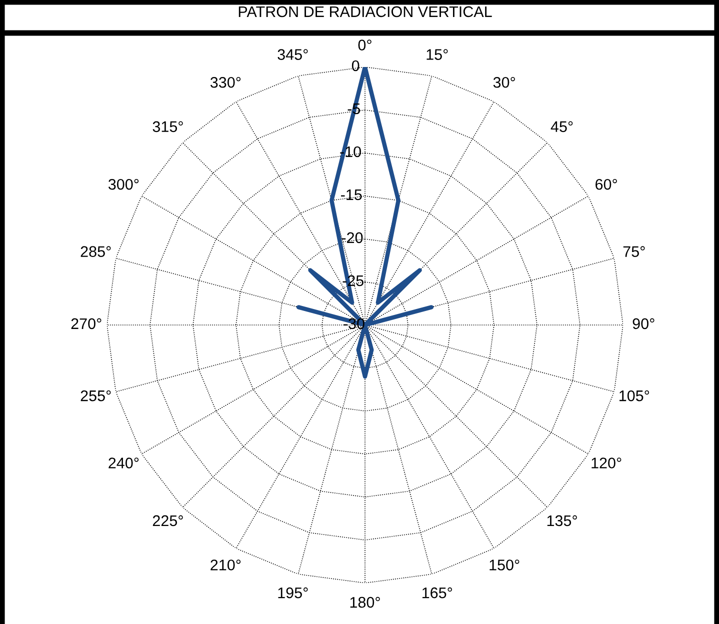 Image resolution: width=719 pixels, height=624 pixels. What do you see at coordinates (607, 463) in the screenshot?
I see `spoke-label: 120°` at bounding box center [607, 463].